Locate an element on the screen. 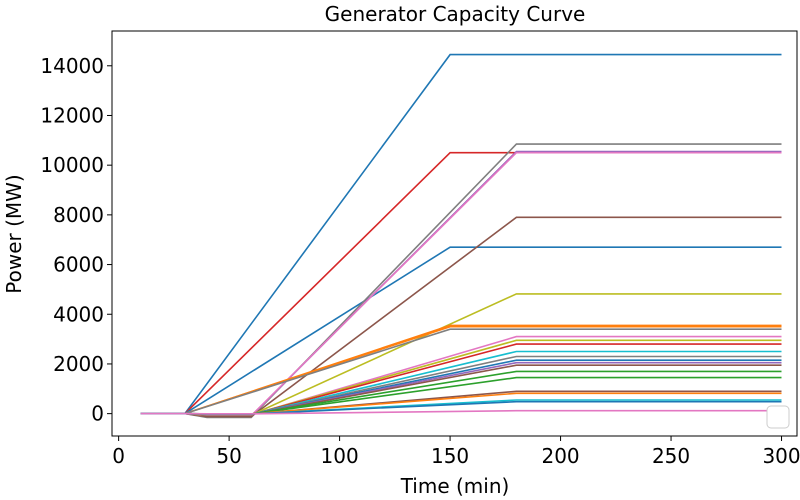 The width and height of the screenshot is (800, 500). y-tick-label: 0 is located at coordinates (97, 414).